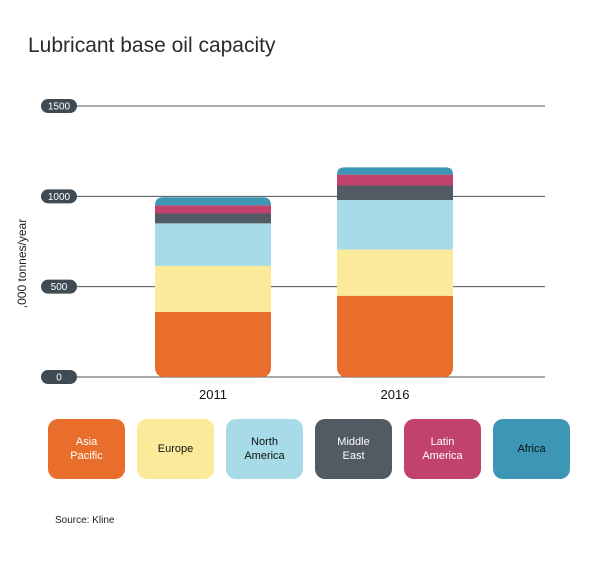  I want to click on legend-label: Africa, so click(531, 449).